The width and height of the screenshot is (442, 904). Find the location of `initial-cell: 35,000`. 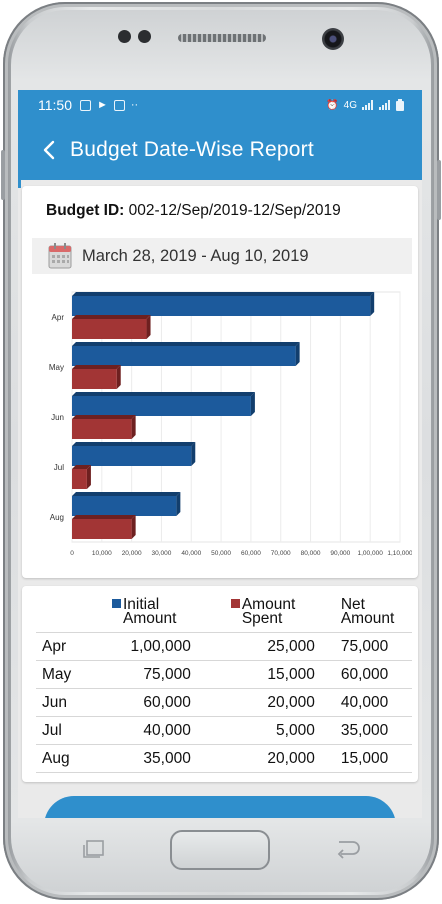

initial-cell: 35,000 is located at coordinates (146, 758).